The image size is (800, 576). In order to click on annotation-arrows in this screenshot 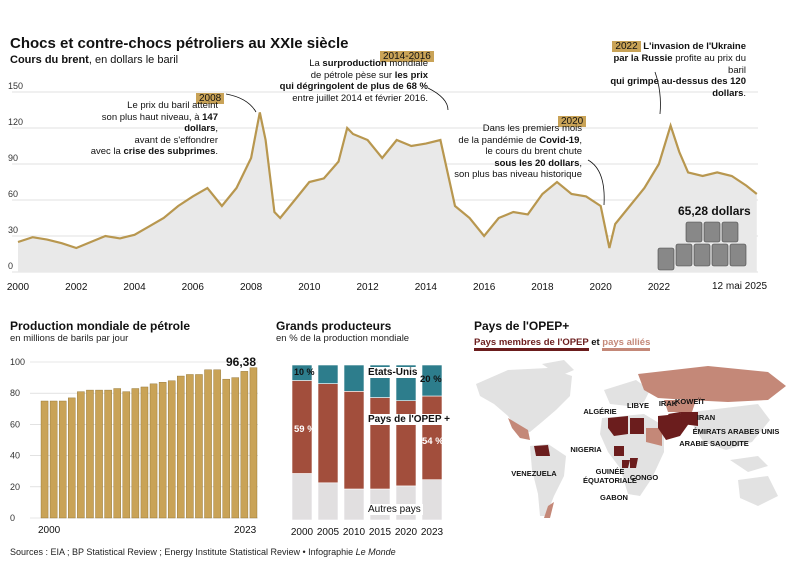, I will do `click(443, 138)`.